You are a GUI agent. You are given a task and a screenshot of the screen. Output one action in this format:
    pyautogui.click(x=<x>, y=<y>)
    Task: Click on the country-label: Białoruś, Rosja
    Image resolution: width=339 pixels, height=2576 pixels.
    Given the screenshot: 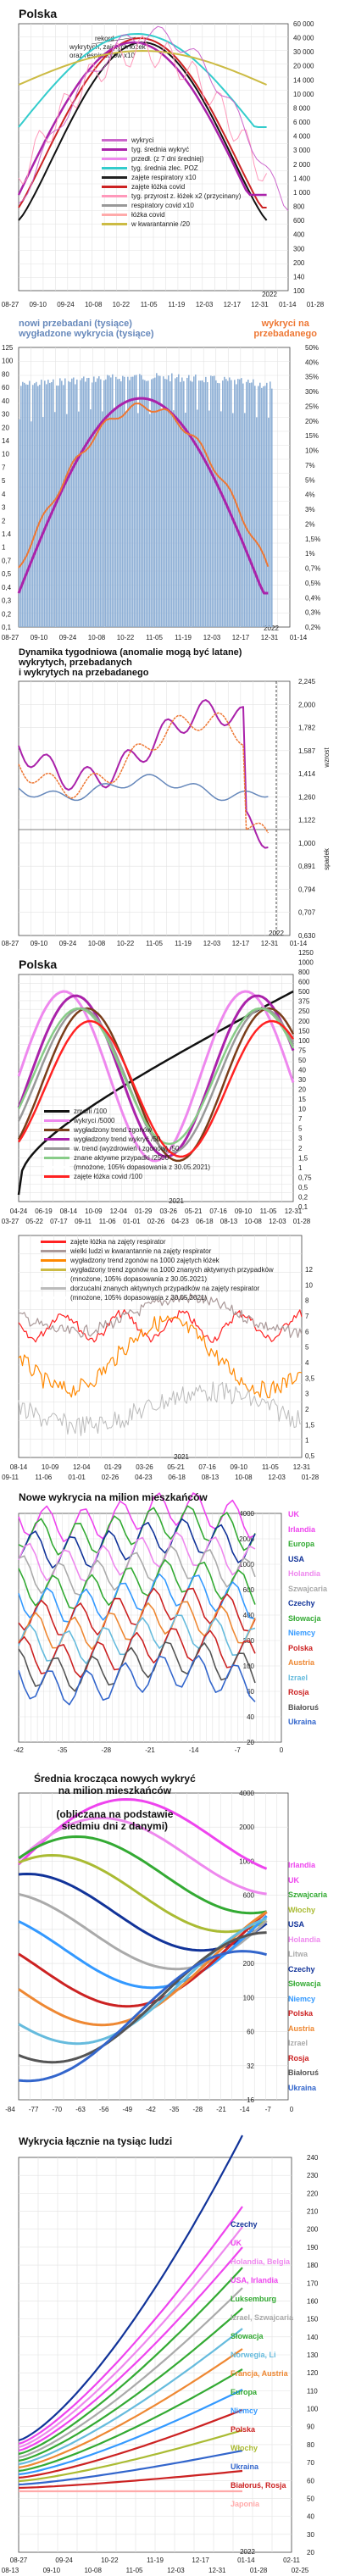 What is the action you would take?
    pyautogui.click(x=258, y=2485)
    